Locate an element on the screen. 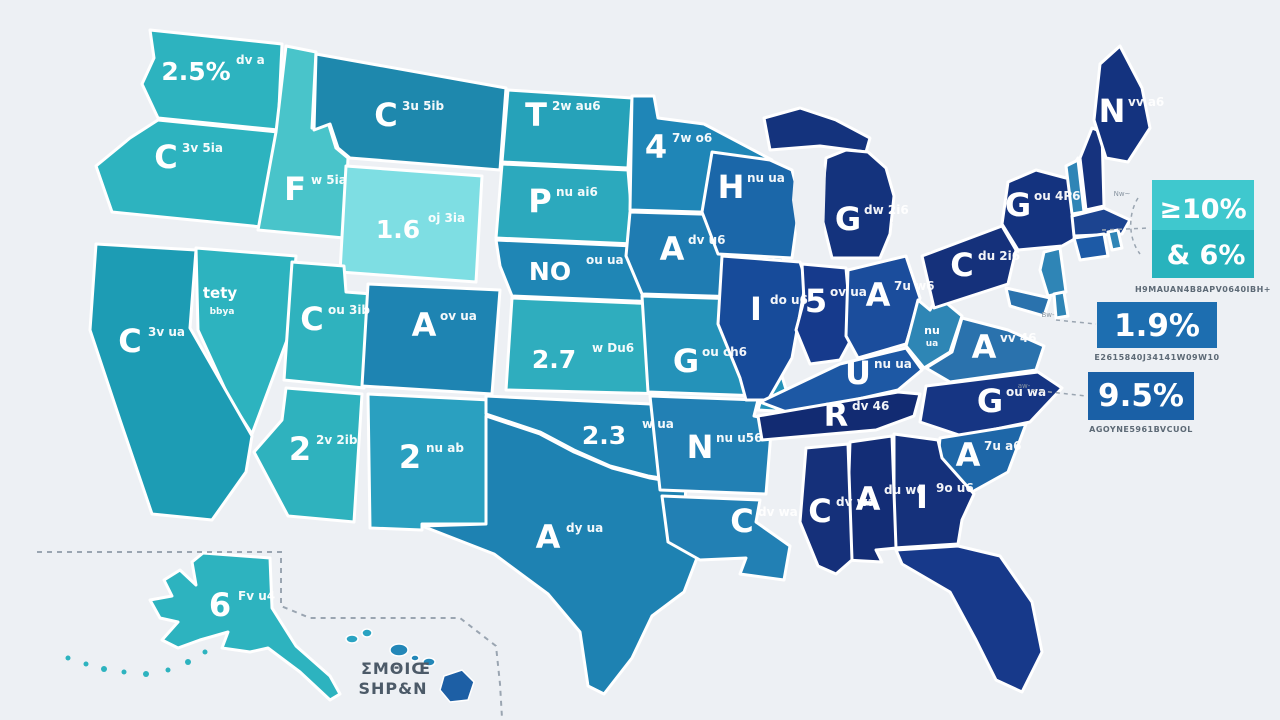 The image size is (1280, 720). state-sublabel-wv: ua is located at coordinates (932, 344).